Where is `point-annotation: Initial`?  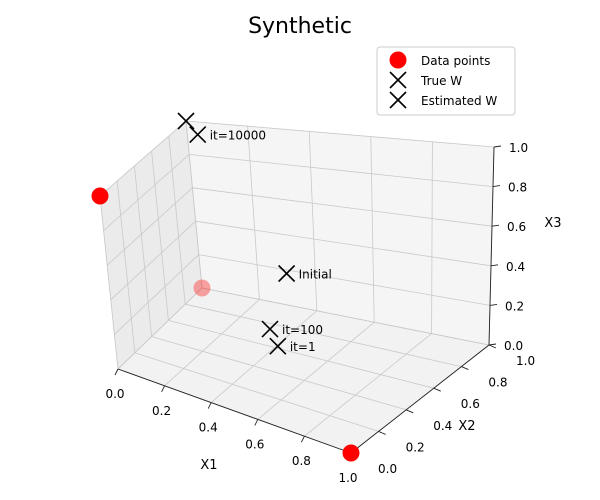
point-annotation: Initial is located at coordinates (315, 275).